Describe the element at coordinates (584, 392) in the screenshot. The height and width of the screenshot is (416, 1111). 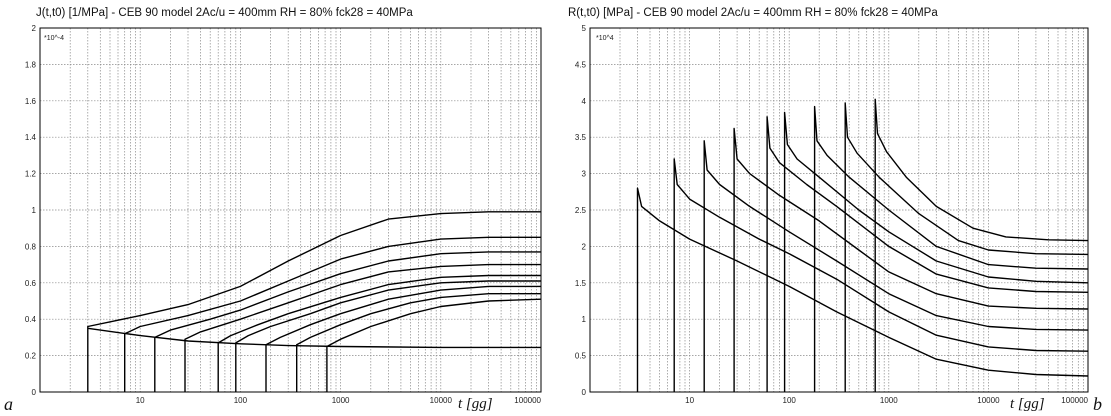
I see `chart-b-y-tick-label: 0` at that location.